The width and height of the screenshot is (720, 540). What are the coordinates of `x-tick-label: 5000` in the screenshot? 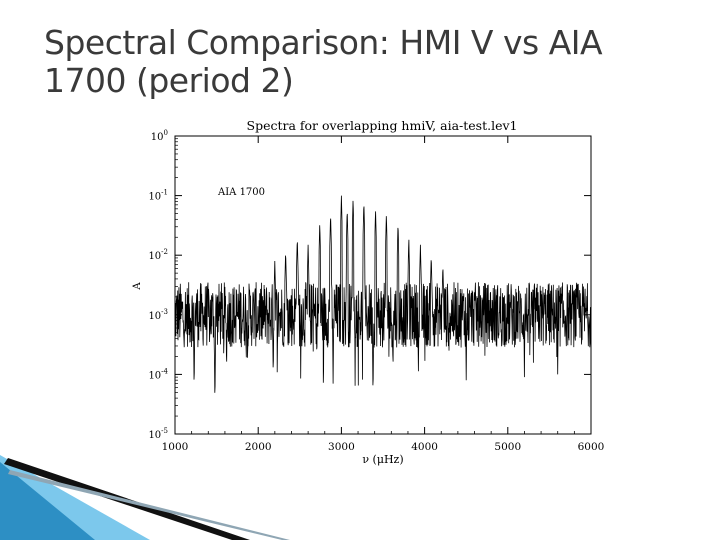 It's located at (507, 447).